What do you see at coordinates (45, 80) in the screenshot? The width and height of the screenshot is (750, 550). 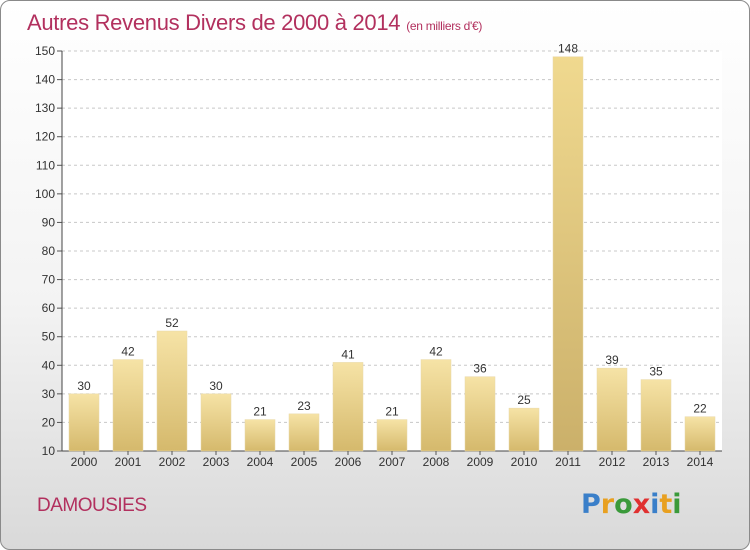 I see `y-tick-label: 140` at bounding box center [45, 80].